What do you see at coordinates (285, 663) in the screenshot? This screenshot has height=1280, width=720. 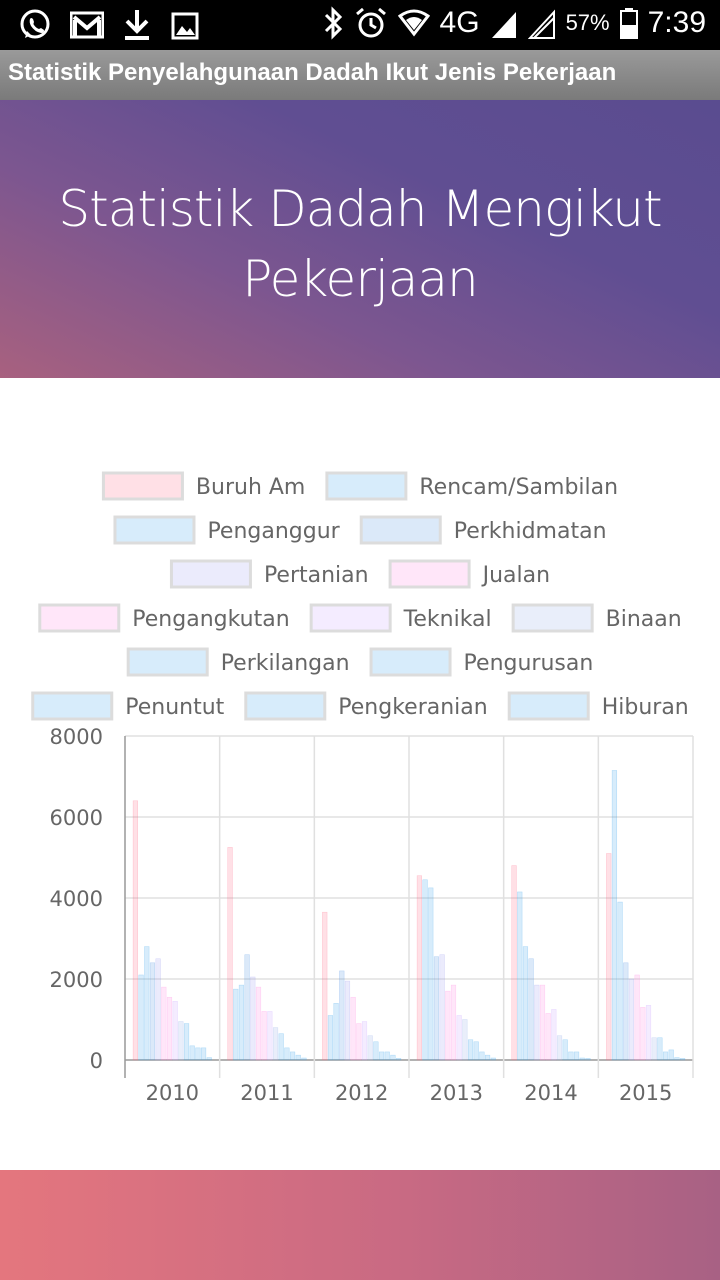 I see `legend-label: Perkilangan` at bounding box center [285, 663].